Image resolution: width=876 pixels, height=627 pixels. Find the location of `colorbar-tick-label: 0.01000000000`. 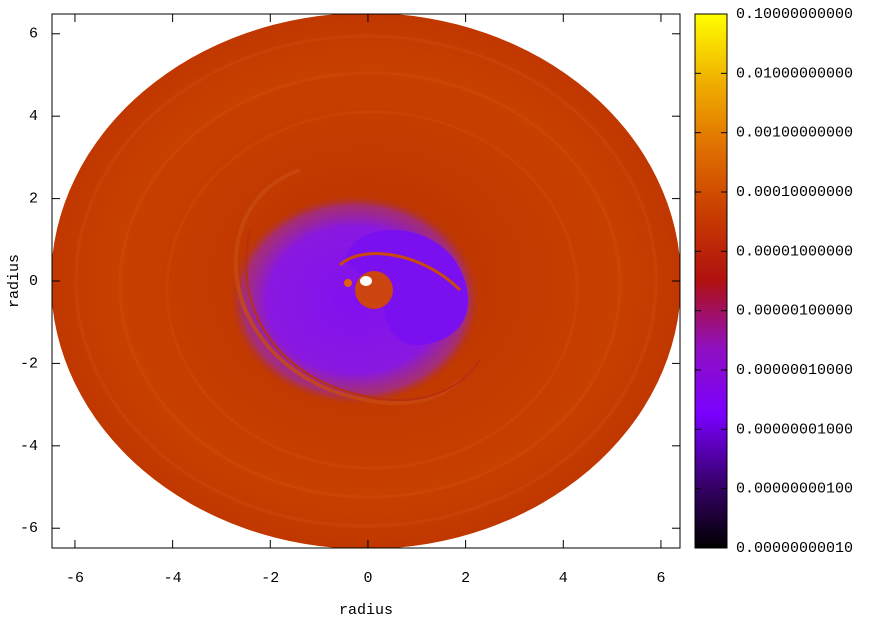

colorbar-tick-label: 0.01000000000 is located at coordinates (794, 73).